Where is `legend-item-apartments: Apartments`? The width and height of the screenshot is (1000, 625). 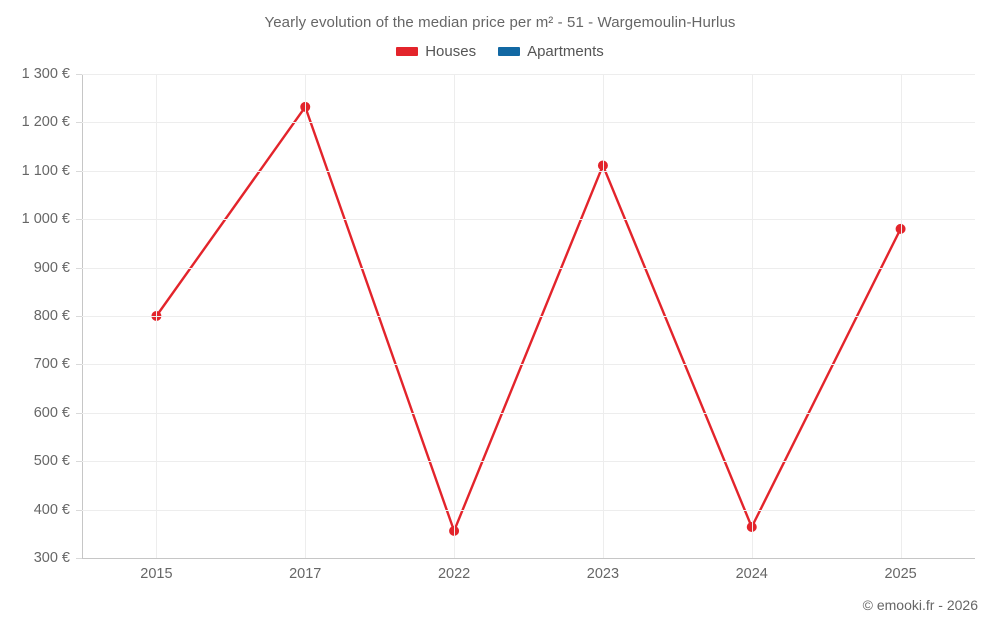
legend-item-apartments: Apartments is located at coordinates (551, 51).